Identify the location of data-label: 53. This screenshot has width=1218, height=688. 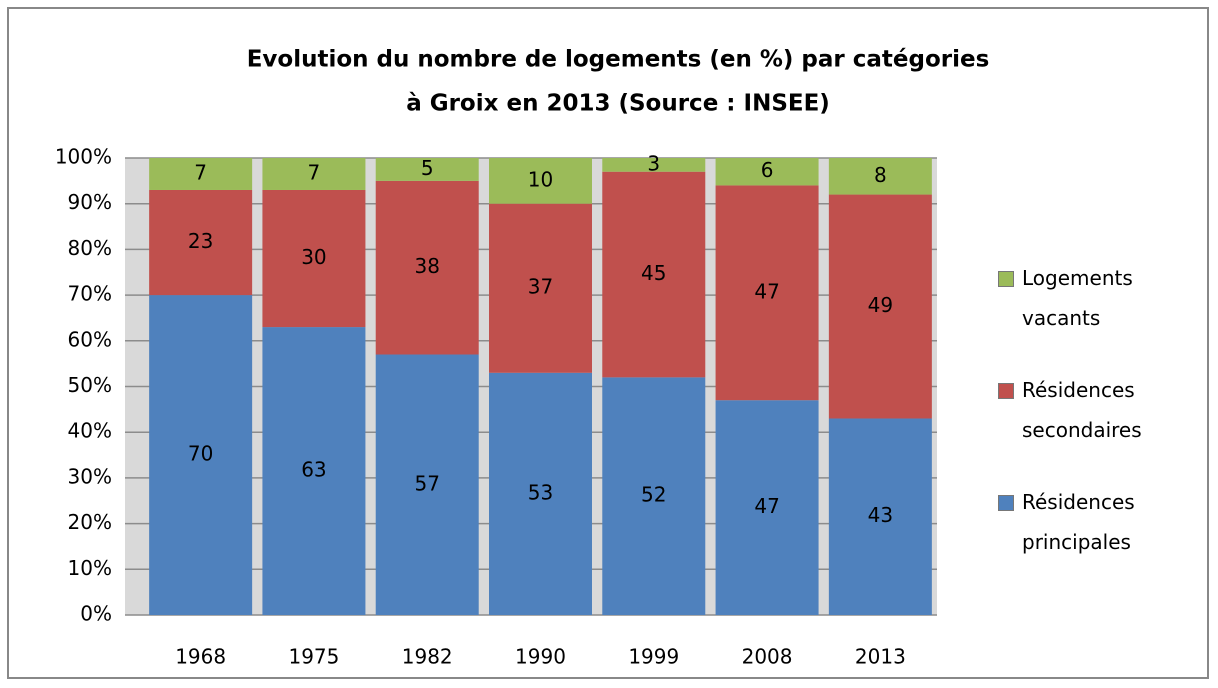
(540, 492).